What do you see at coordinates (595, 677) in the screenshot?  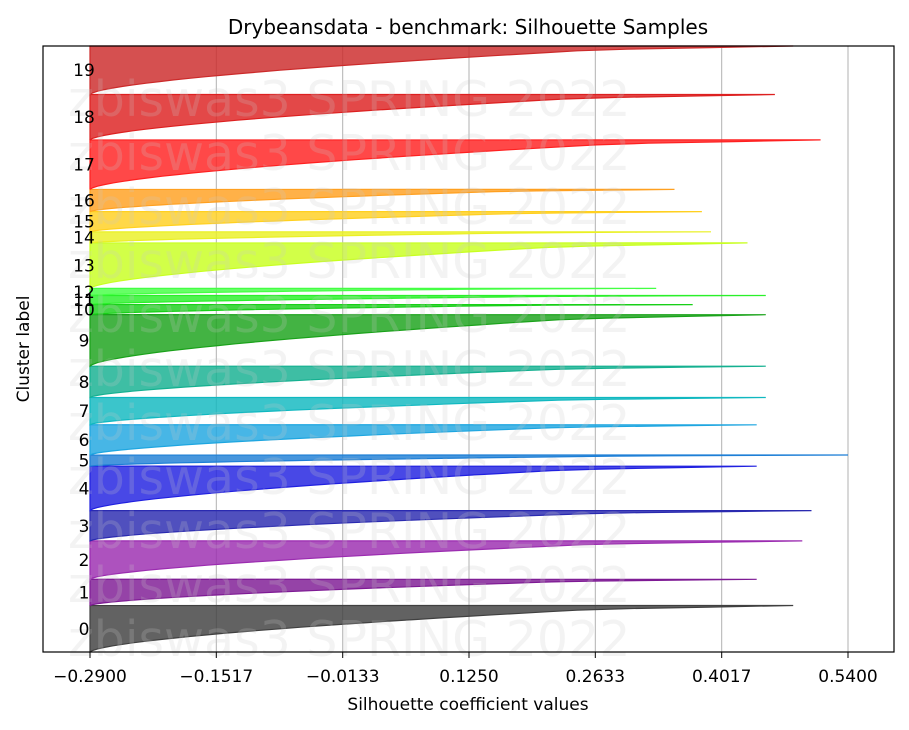 I see `x-tick-label-4: 0.2633` at bounding box center [595, 677].